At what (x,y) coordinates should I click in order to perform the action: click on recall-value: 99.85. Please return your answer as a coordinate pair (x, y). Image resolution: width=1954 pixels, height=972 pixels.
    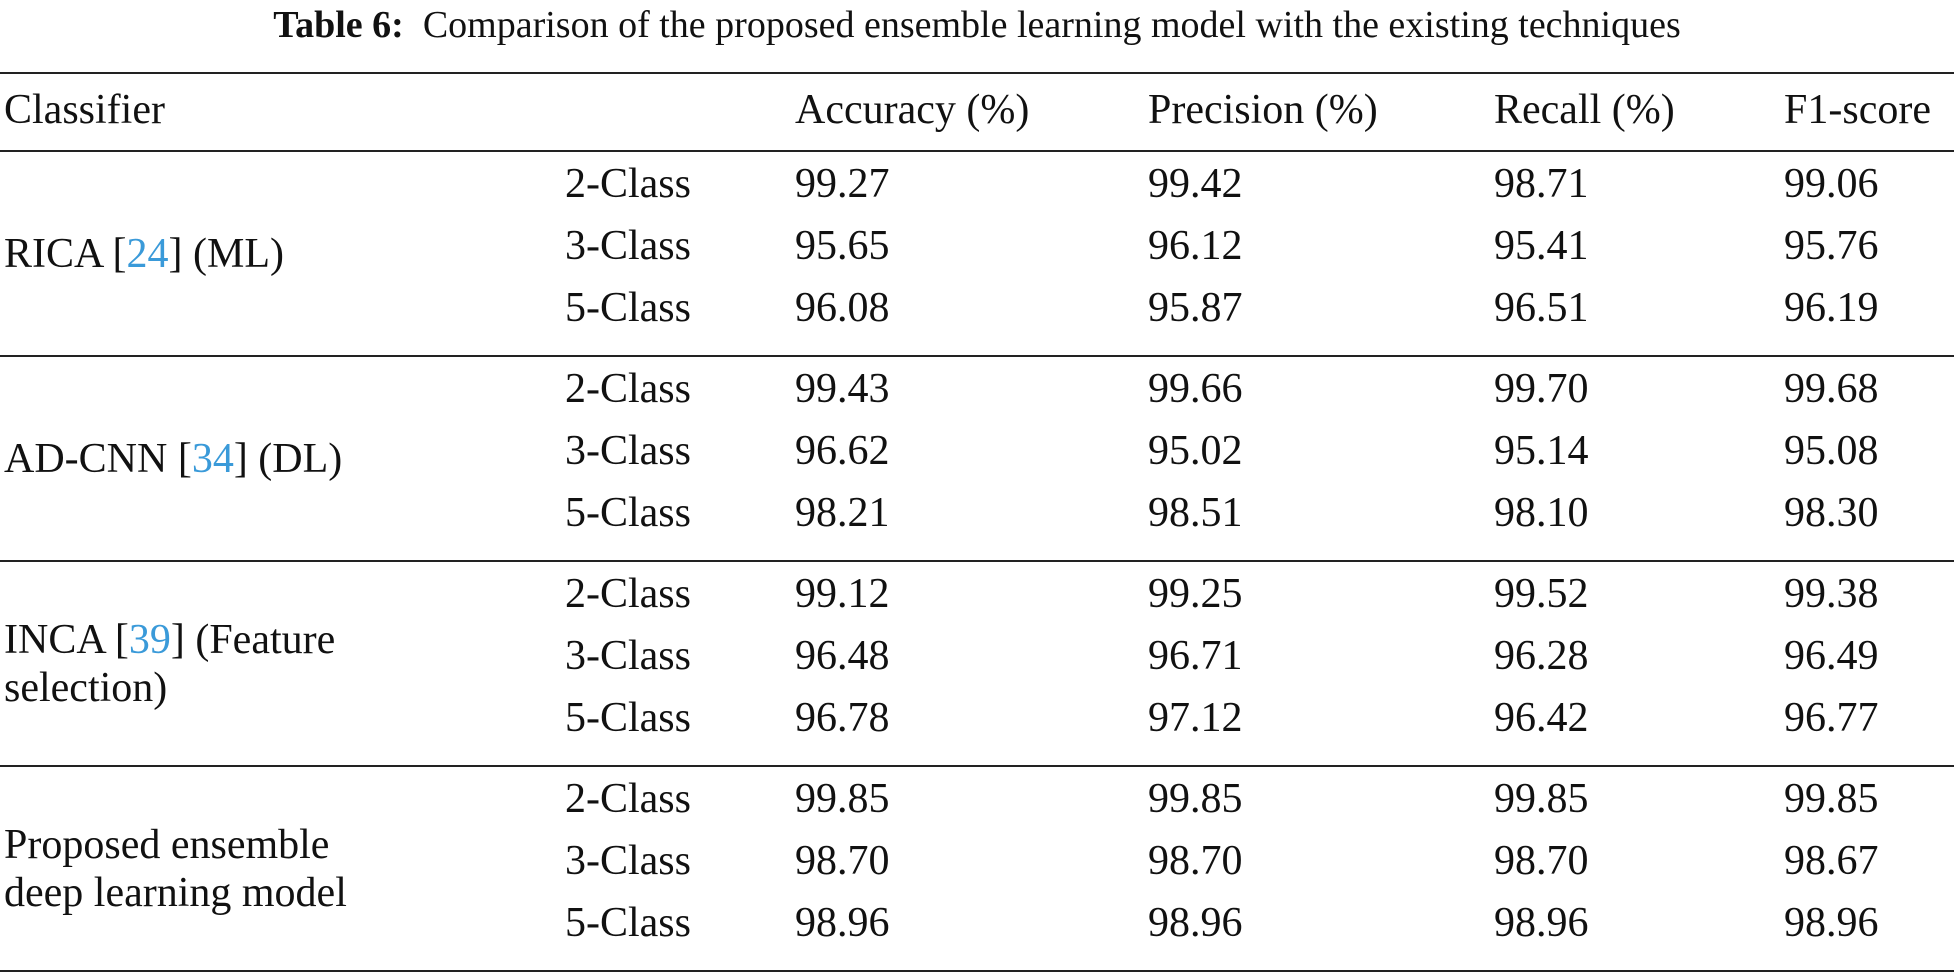
    Looking at the image, I should click on (1541, 799).